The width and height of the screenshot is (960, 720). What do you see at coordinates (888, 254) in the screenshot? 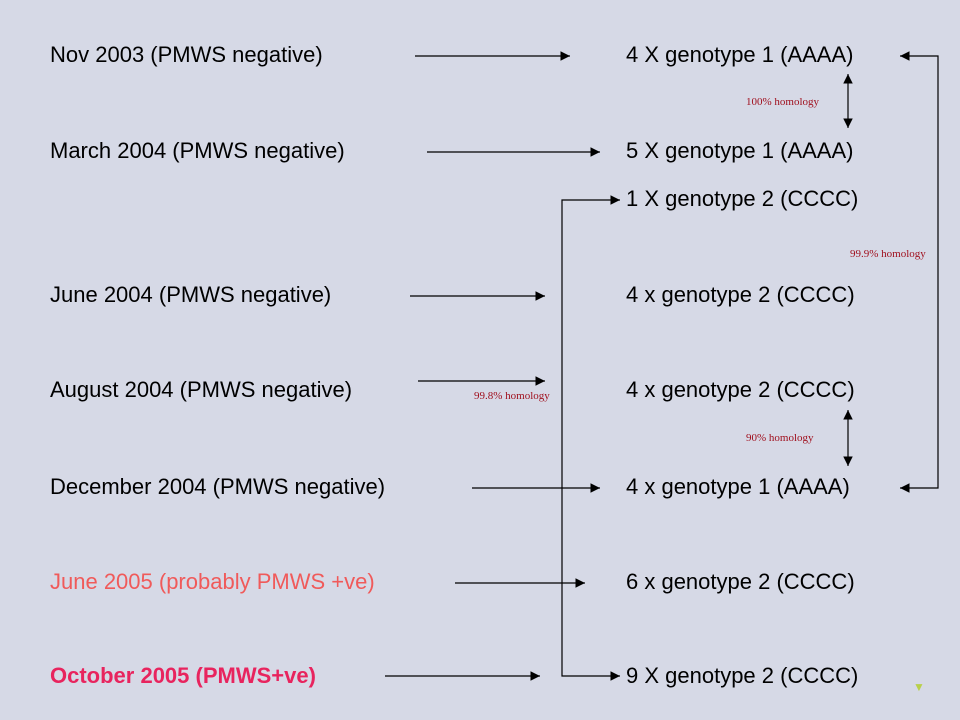
I see `homology-label-nov-dec: 99.9% homology` at bounding box center [888, 254].